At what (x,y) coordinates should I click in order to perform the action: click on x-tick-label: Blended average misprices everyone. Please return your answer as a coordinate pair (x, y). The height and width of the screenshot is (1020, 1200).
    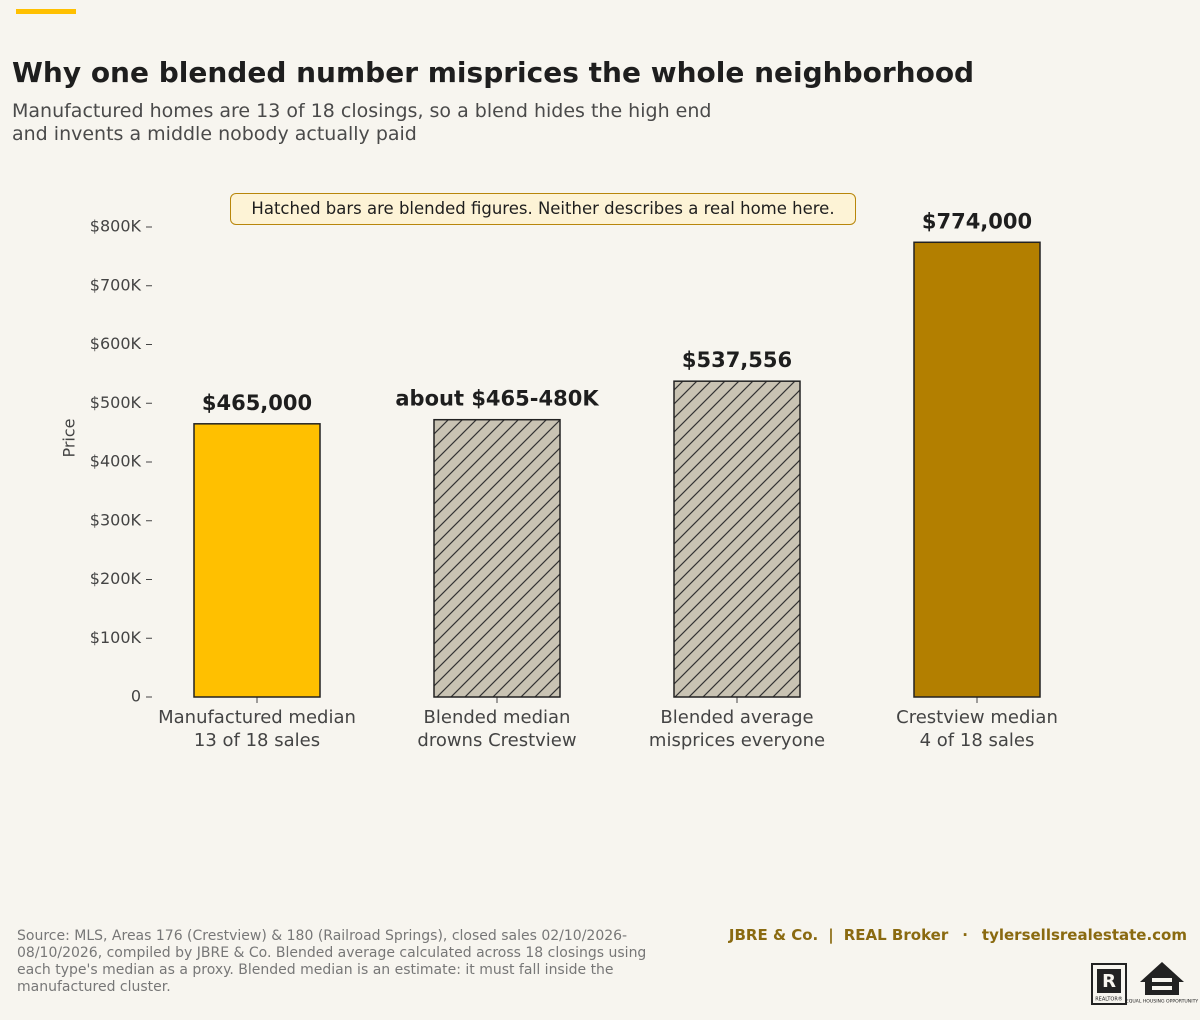
    Looking at the image, I should click on (737, 729).